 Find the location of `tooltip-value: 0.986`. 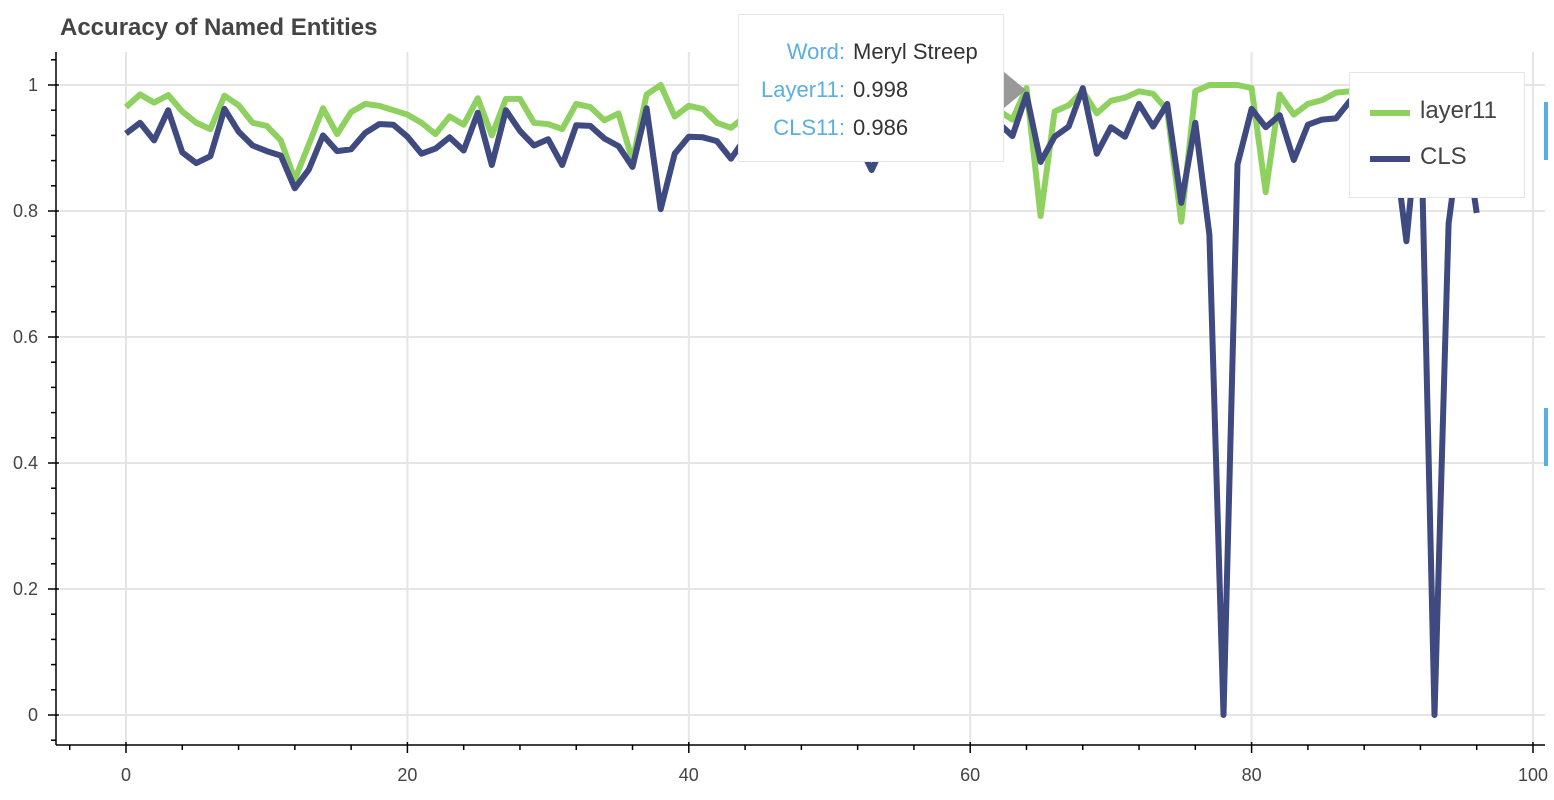

tooltip-value: 0.986 is located at coordinates (881, 127).